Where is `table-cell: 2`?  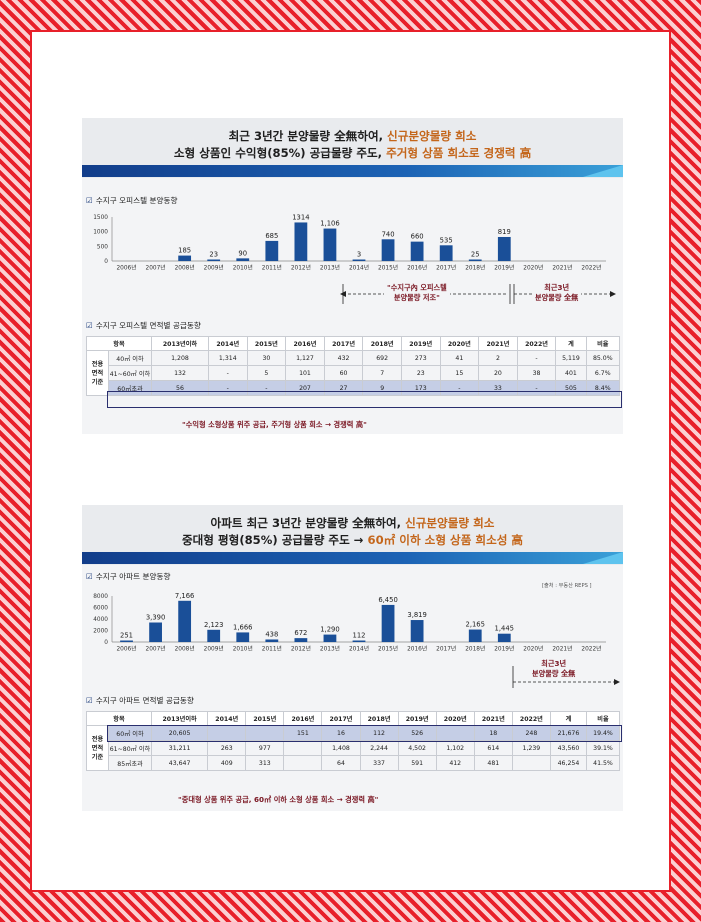
table-cell: 2 is located at coordinates (498, 358).